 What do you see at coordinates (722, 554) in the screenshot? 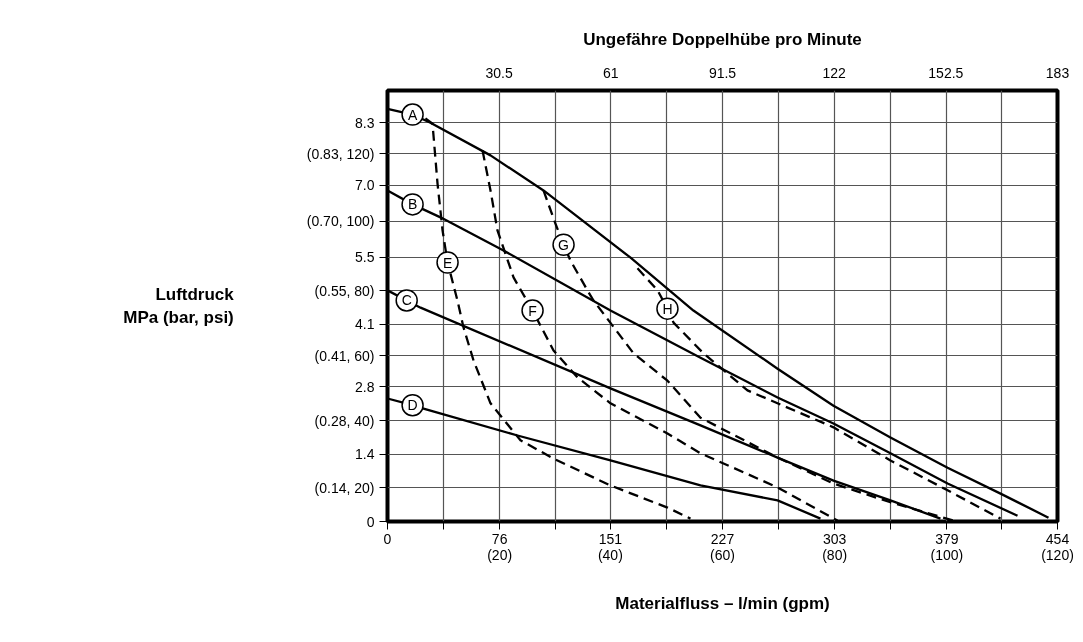
I see `text: (60)` at bounding box center [722, 554].